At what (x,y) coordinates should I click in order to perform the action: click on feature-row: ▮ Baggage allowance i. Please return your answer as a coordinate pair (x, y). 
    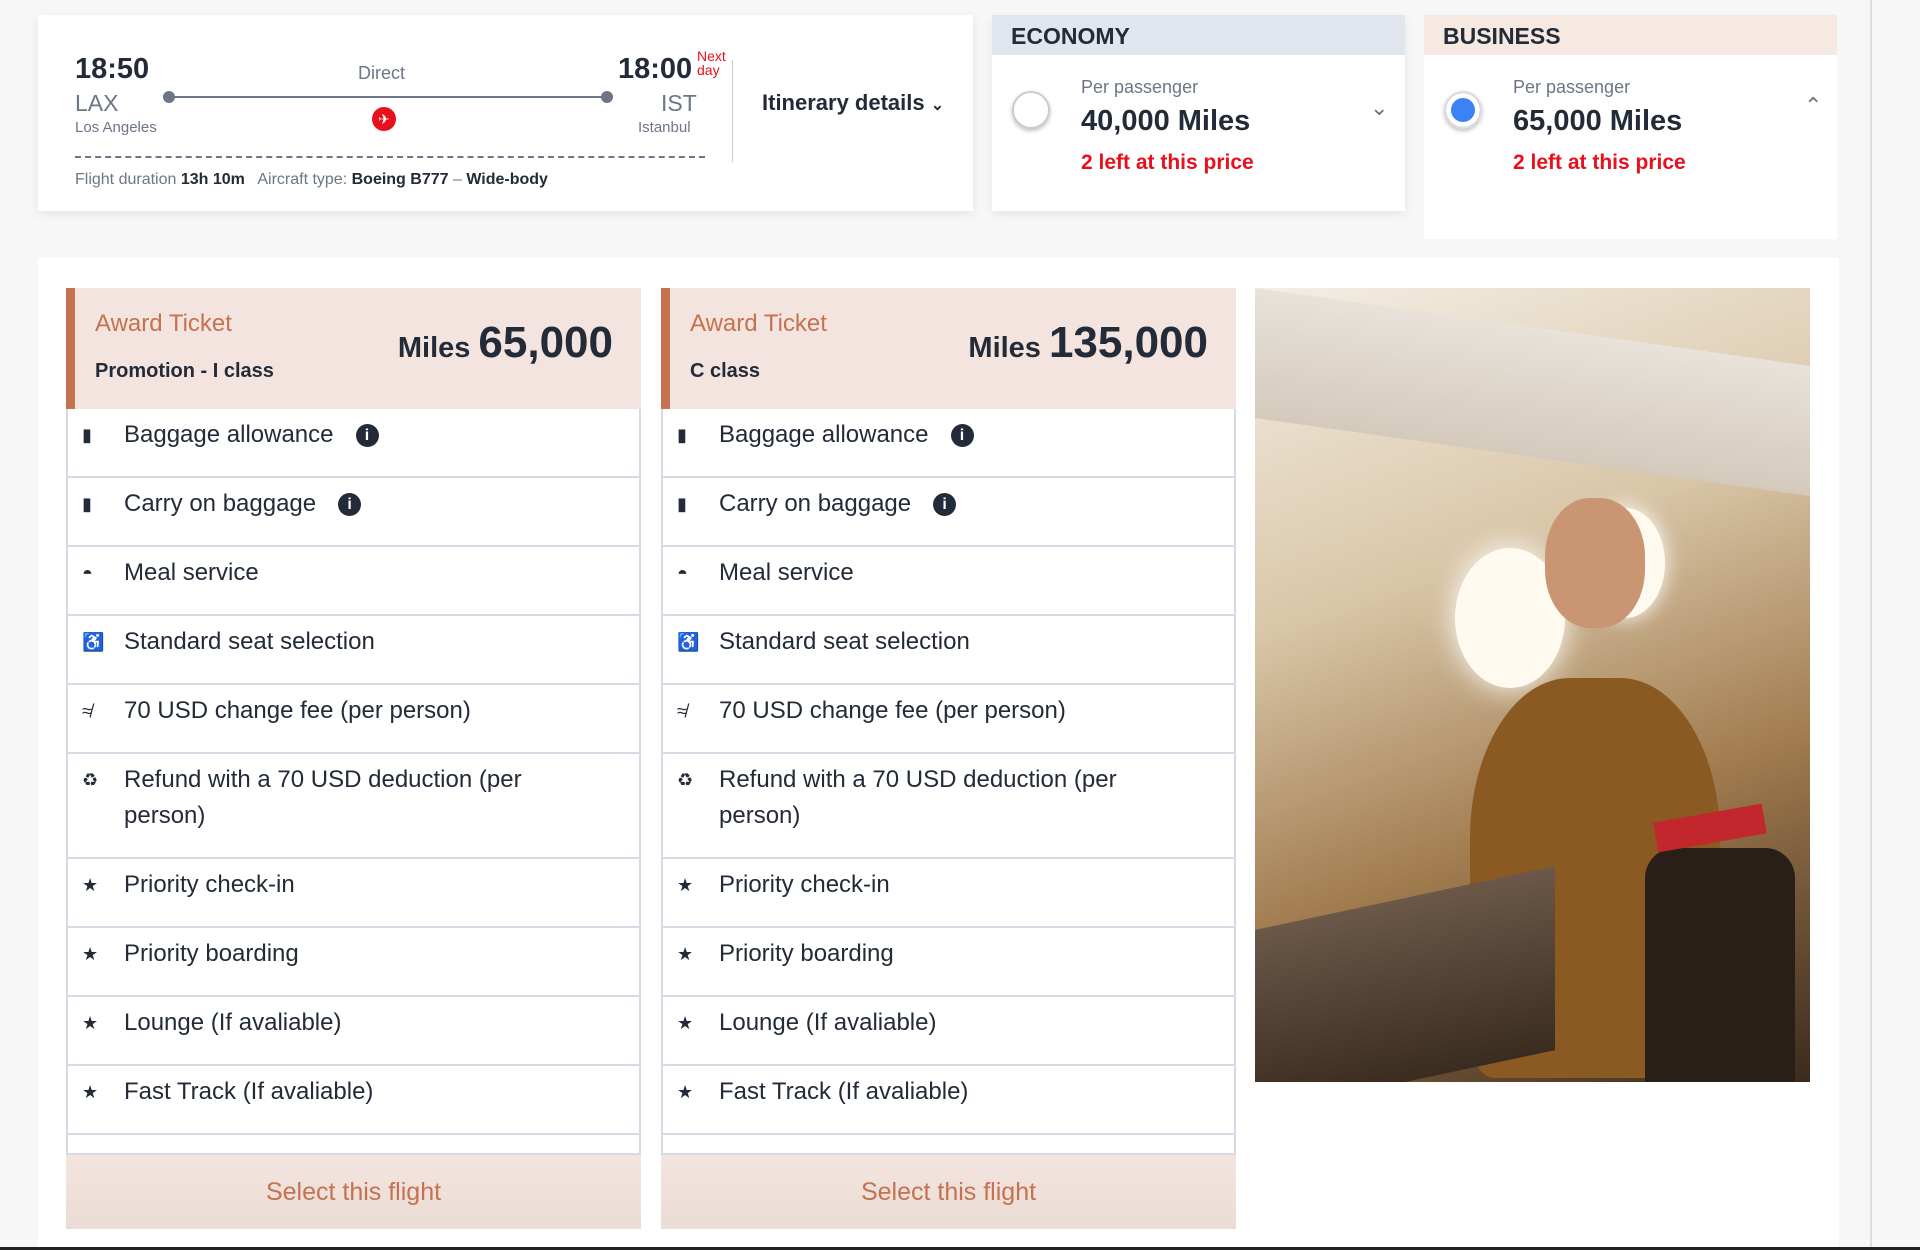
    Looking at the image, I should click on (948, 443).